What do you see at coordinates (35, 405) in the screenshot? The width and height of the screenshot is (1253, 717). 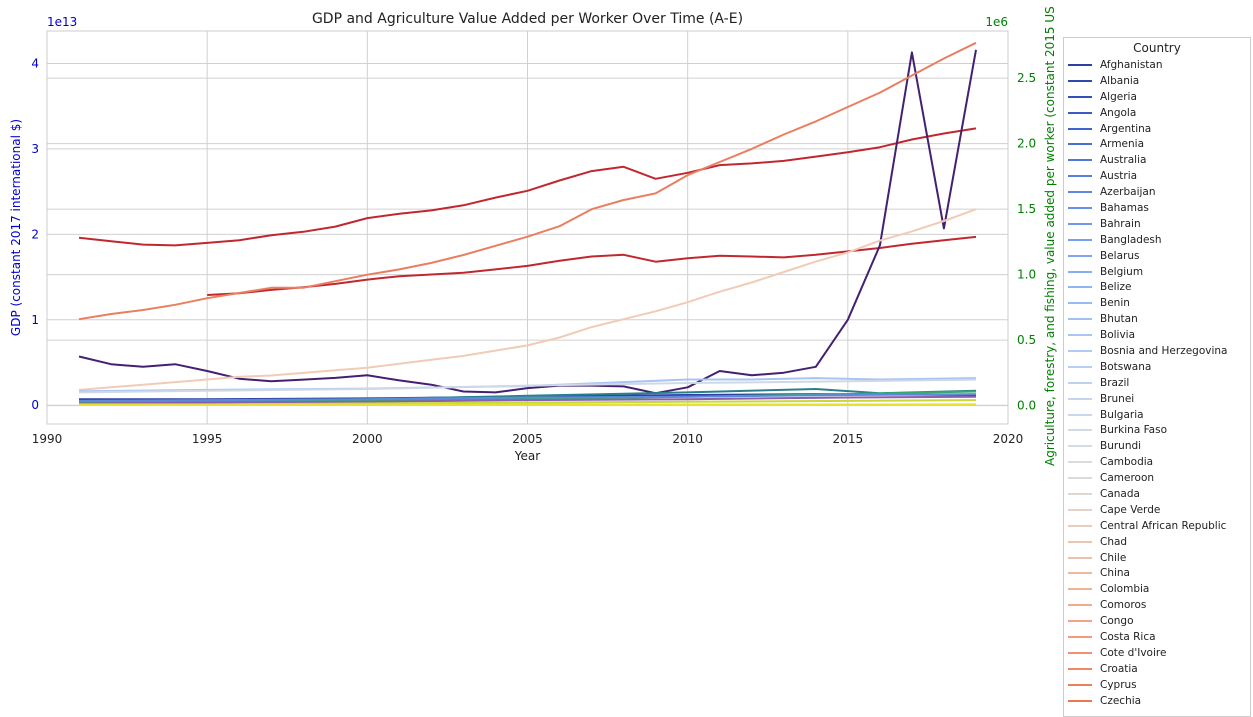 I see `y-left-tick-label: 0` at bounding box center [35, 405].